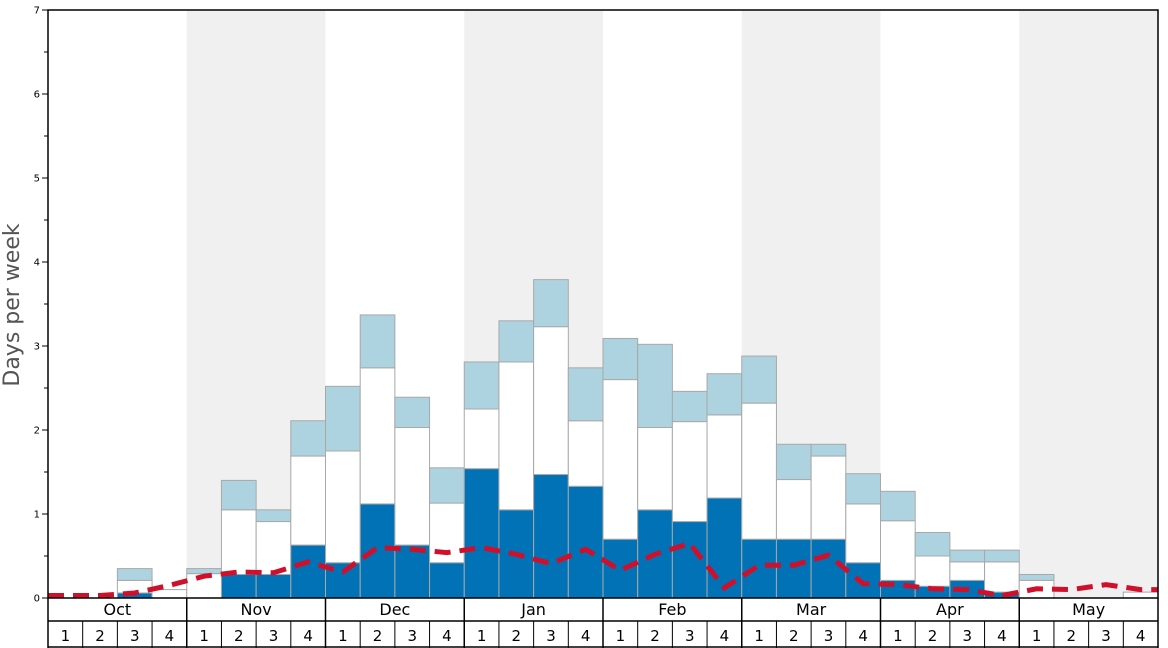  Describe the element at coordinates (37, 263) in the screenshot. I see `y-tick-label: 4` at that location.